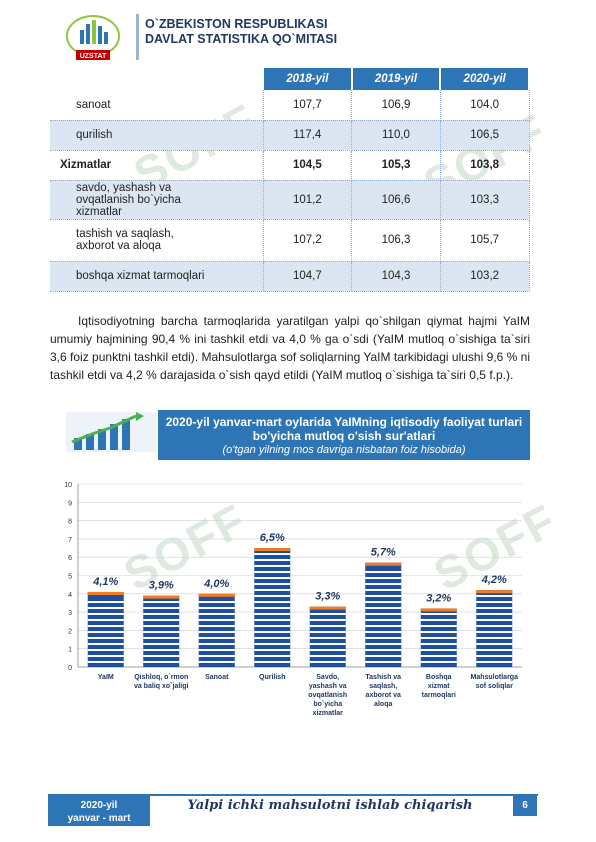 This screenshot has width=596, height=842. I want to click on row-label: qurilish, so click(157, 135).